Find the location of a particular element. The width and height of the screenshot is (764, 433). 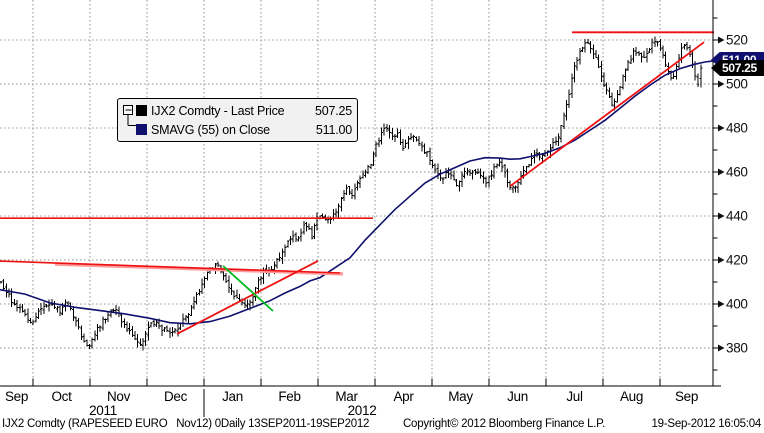

month-label: Nov is located at coordinates (119, 396).